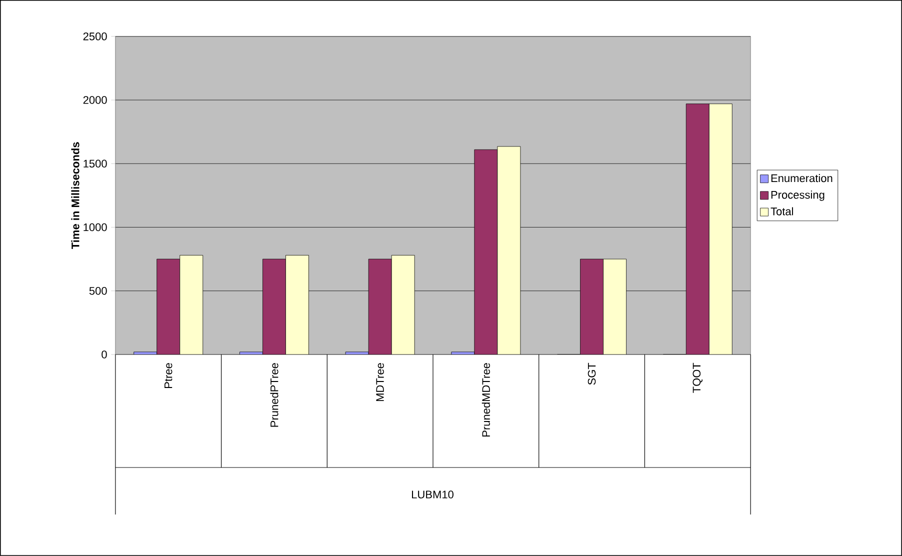  I want to click on legend-label: Enumeration, so click(801, 178).